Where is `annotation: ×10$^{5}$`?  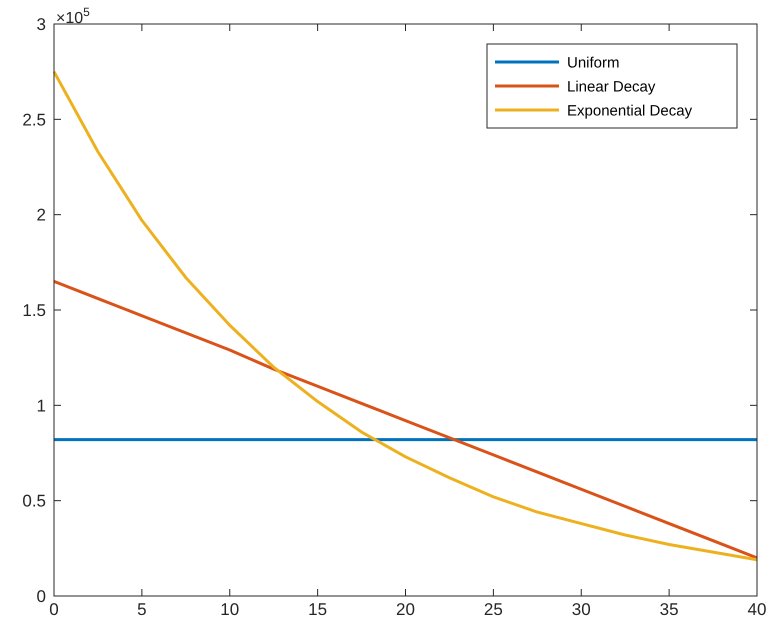
annotation: ×10$^{5}$ is located at coordinates (73, 16).